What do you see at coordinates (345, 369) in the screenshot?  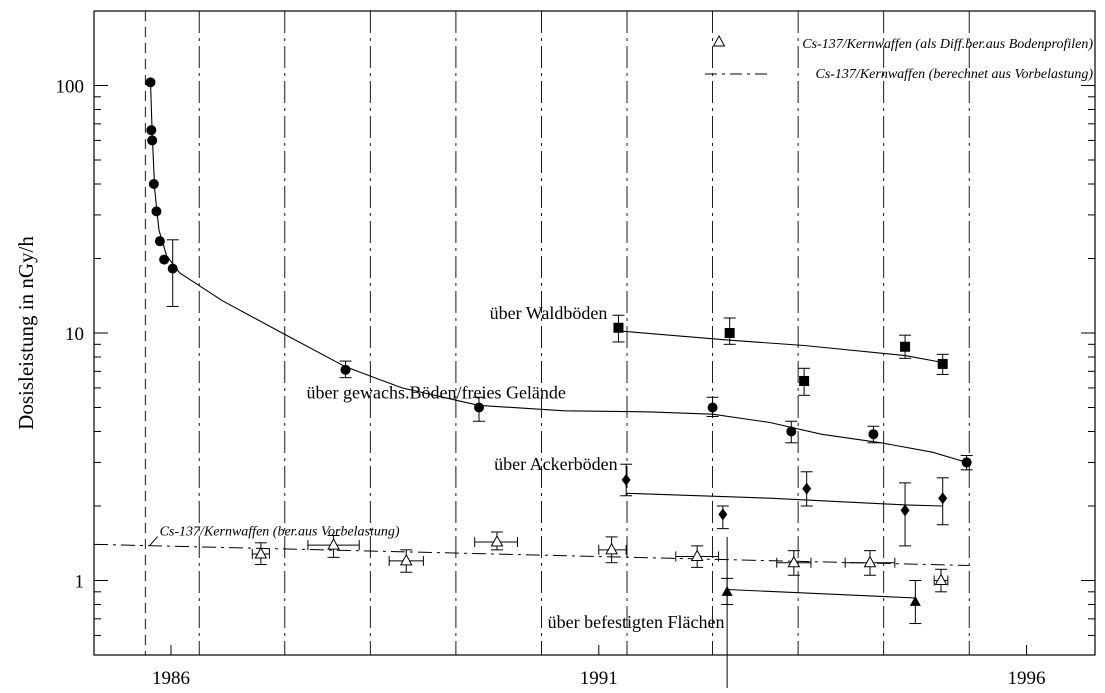 I see `data-point-s0-p8` at bounding box center [345, 369].